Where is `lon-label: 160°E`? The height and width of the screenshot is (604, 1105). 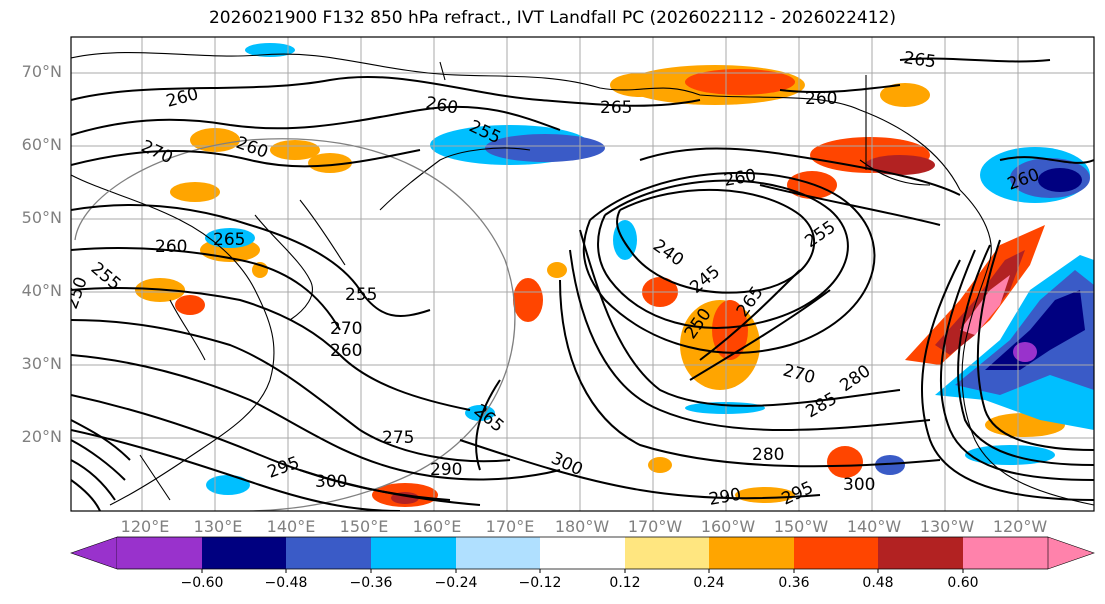 lon-label: 160°E is located at coordinates (437, 526).